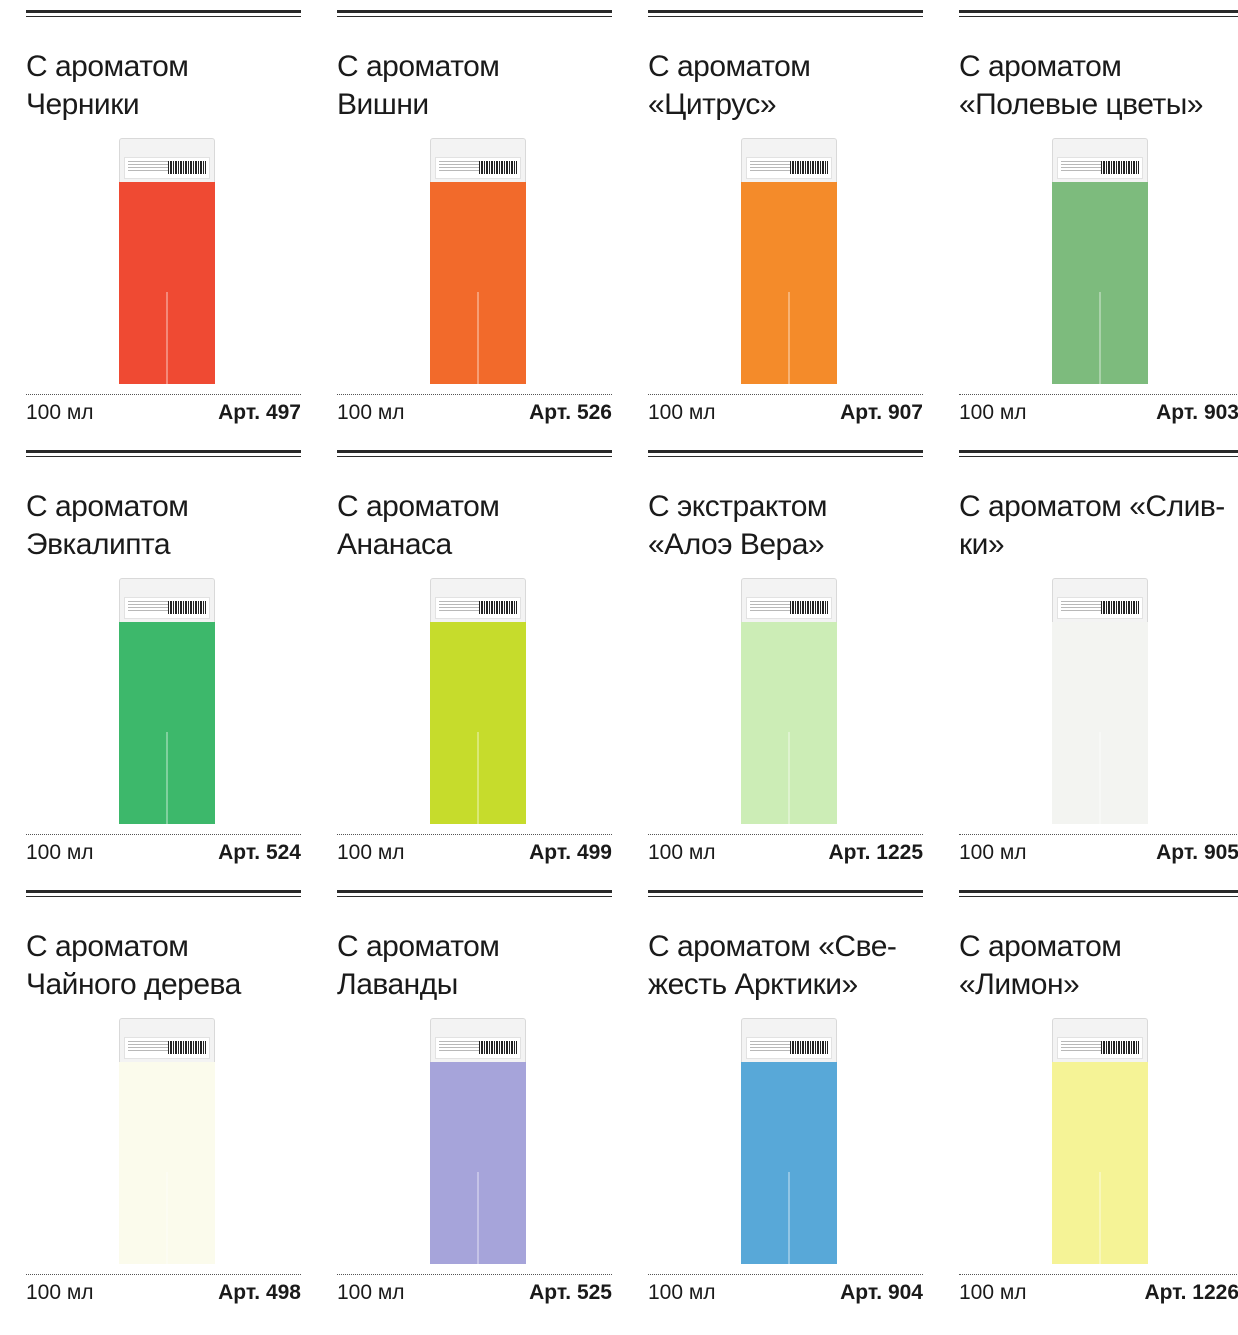 The width and height of the screenshot is (1238, 1335). I want to click on product-footer: 100 мл Арт. 499, so click(474, 851).